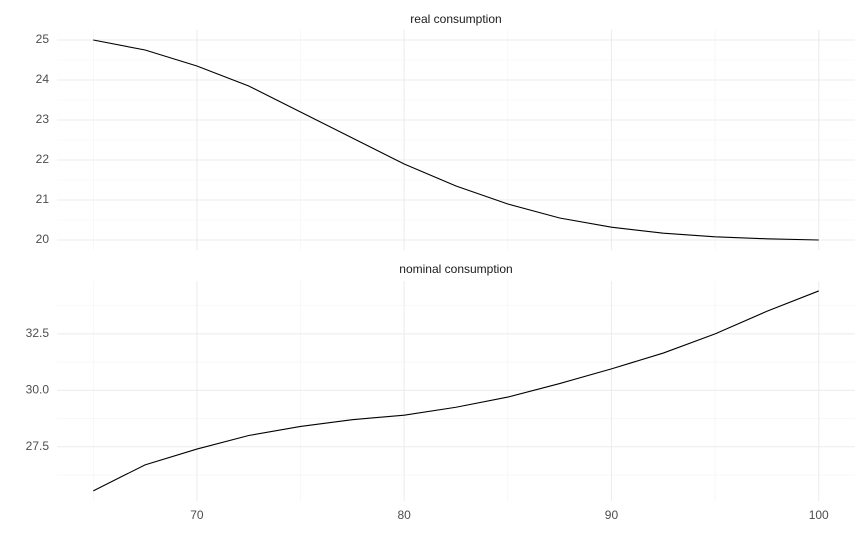 The image size is (862, 546). Describe the element at coordinates (43, 159) in the screenshot. I see `y-tick-label: 22` at that location.